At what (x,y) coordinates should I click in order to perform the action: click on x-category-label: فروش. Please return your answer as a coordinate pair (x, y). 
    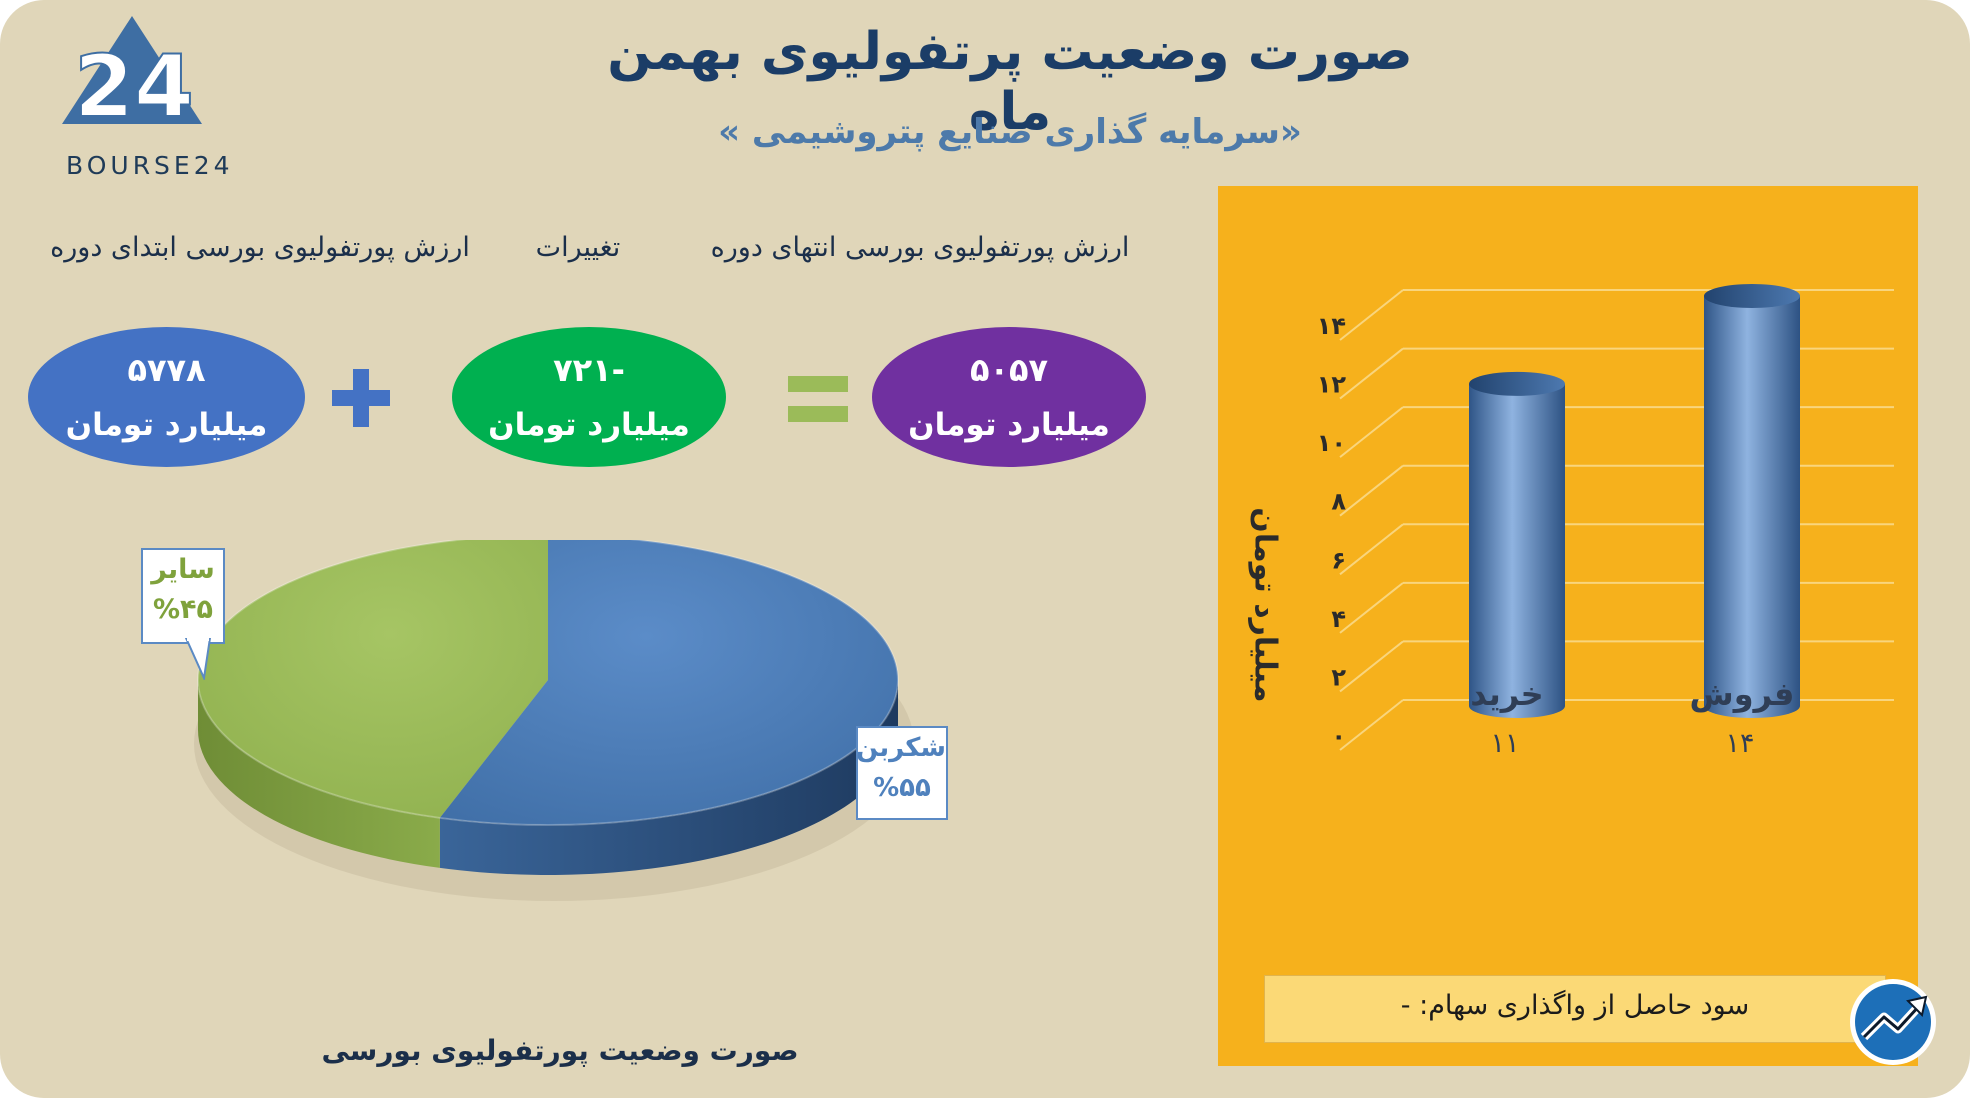
    Looking at the image, I should click on (1742, 694).